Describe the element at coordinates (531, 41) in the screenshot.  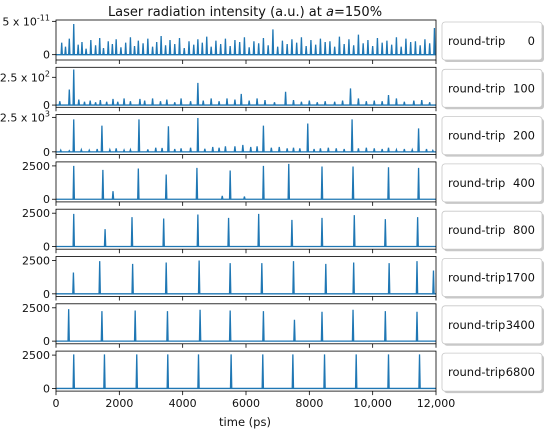
I see `legend-round-trip-value: 0` at that location.